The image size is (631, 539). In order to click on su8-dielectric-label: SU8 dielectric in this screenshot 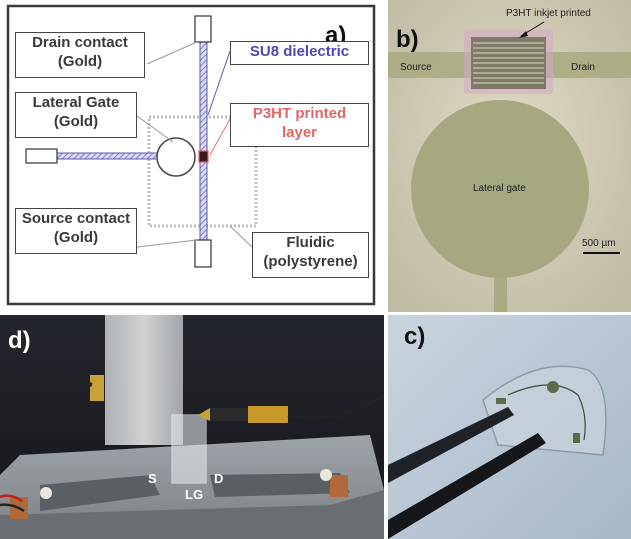, I will do `click(299, 53)`.